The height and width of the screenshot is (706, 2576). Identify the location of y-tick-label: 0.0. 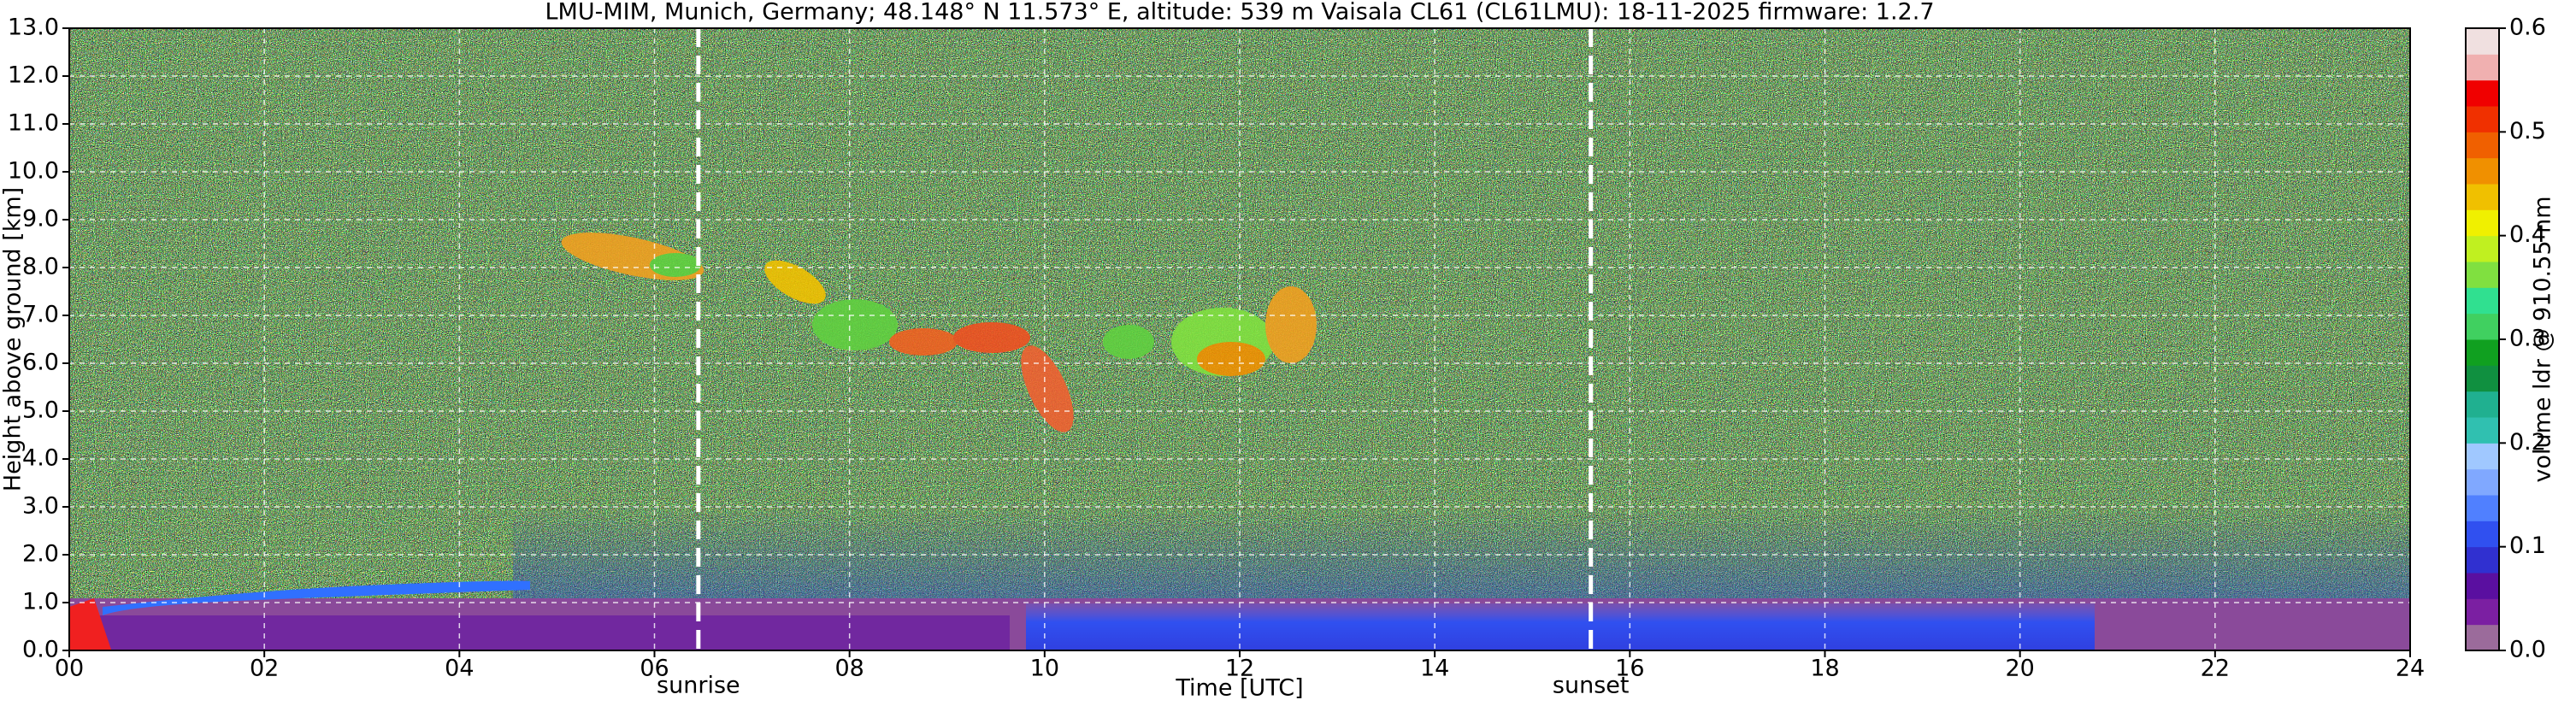
(40, 650).